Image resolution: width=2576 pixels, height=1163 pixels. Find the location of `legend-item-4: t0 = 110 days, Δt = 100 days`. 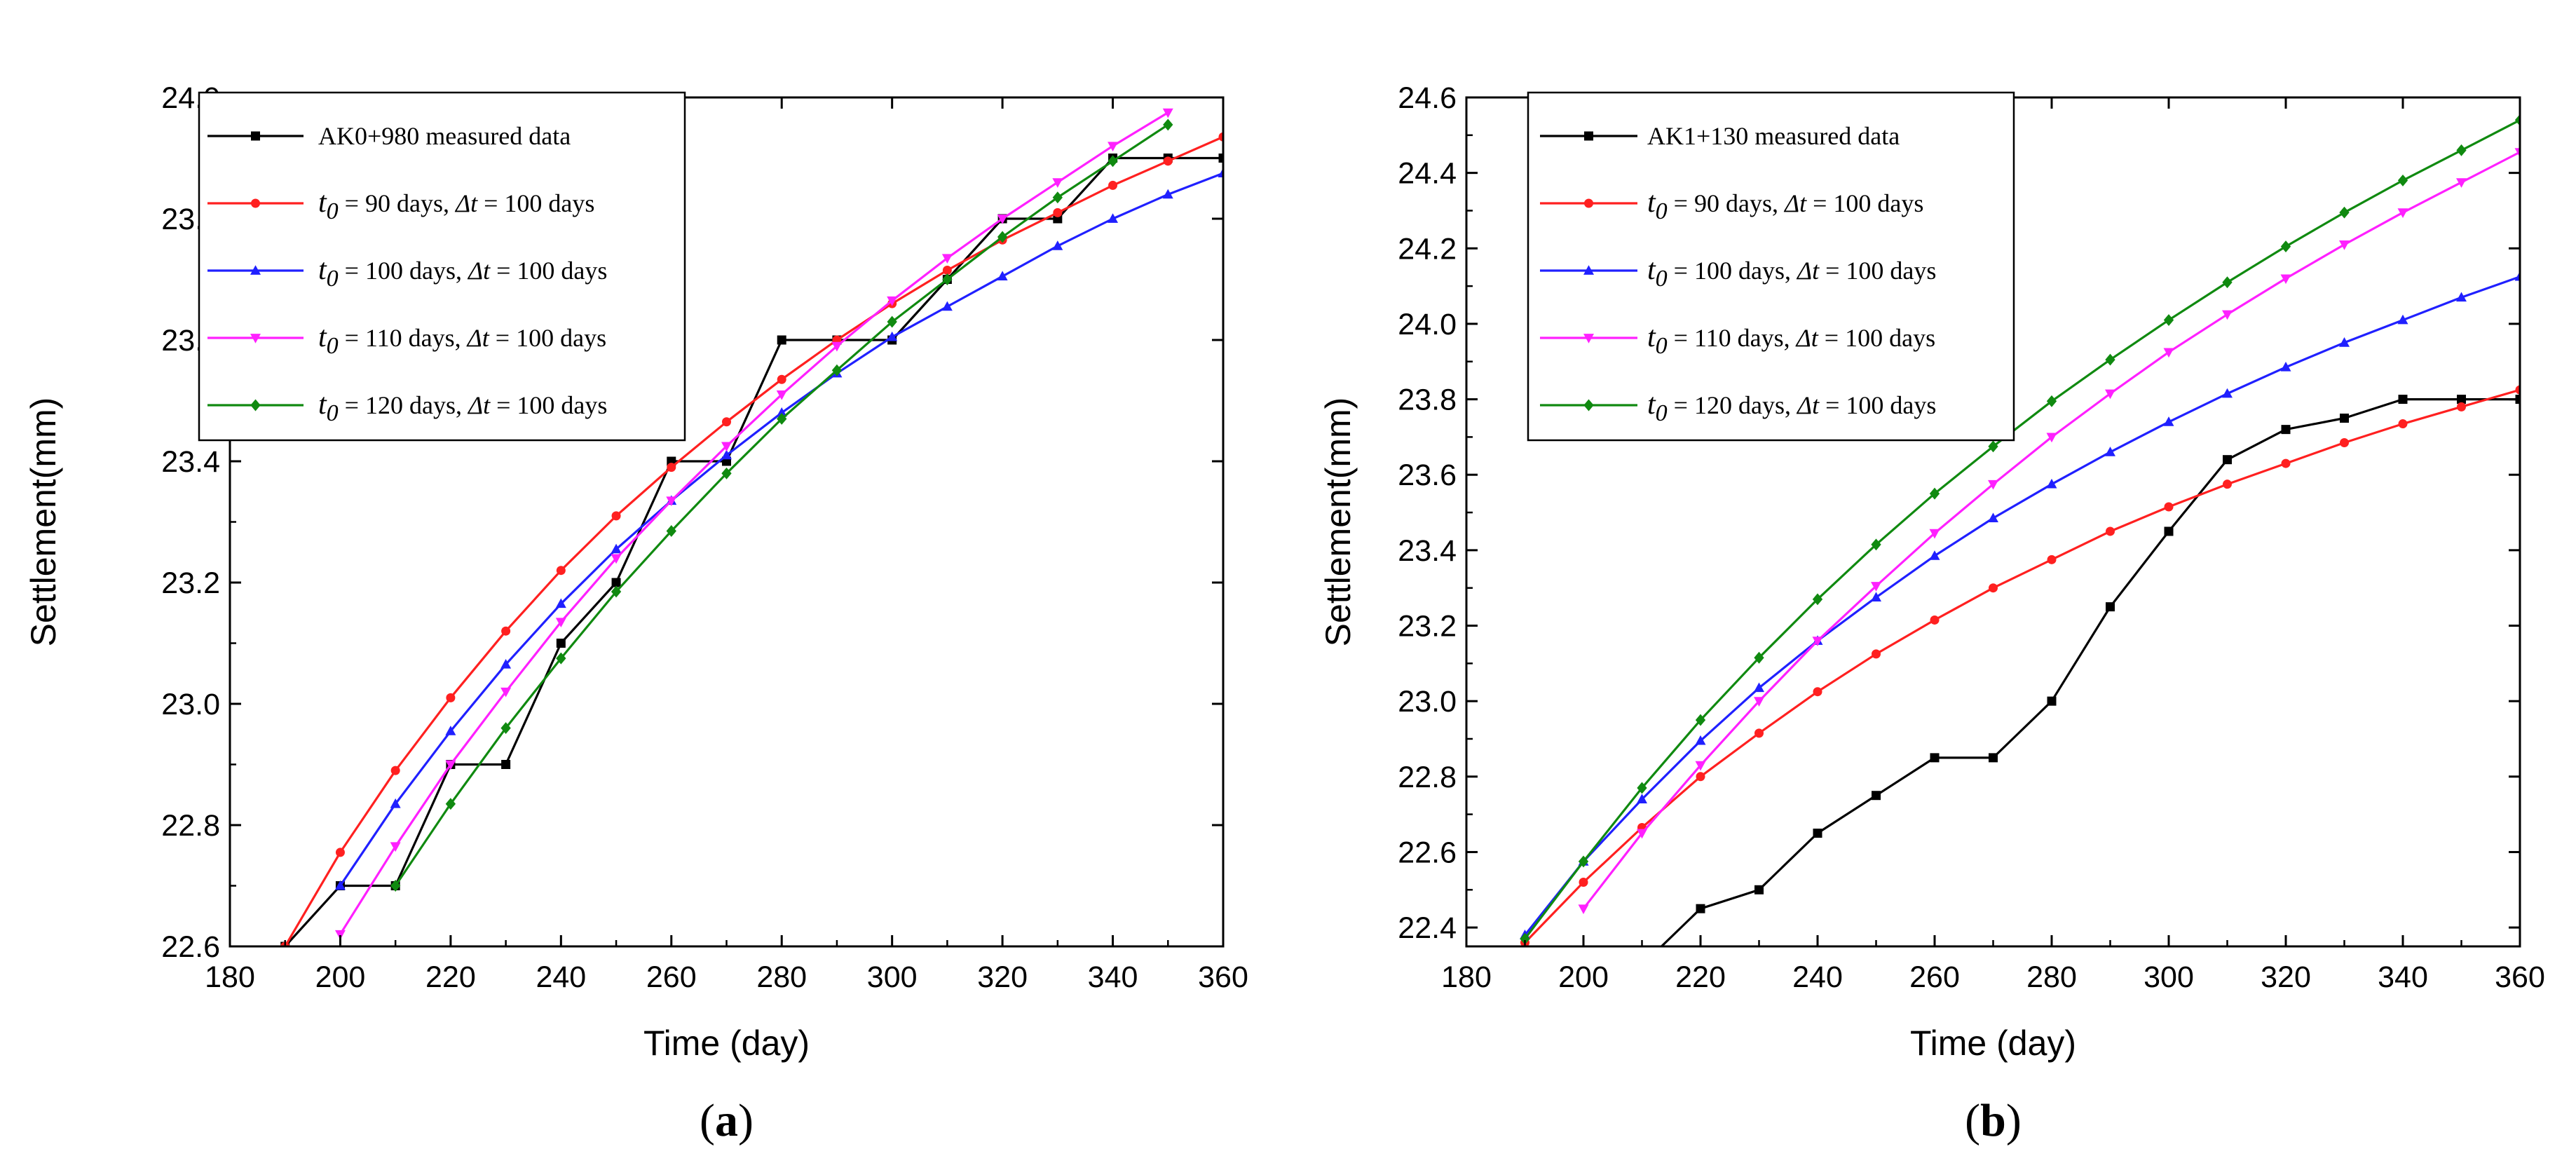

legend-item-4: t0 = 110 days, Δt = 100 days is located at coordinates (406, 340).